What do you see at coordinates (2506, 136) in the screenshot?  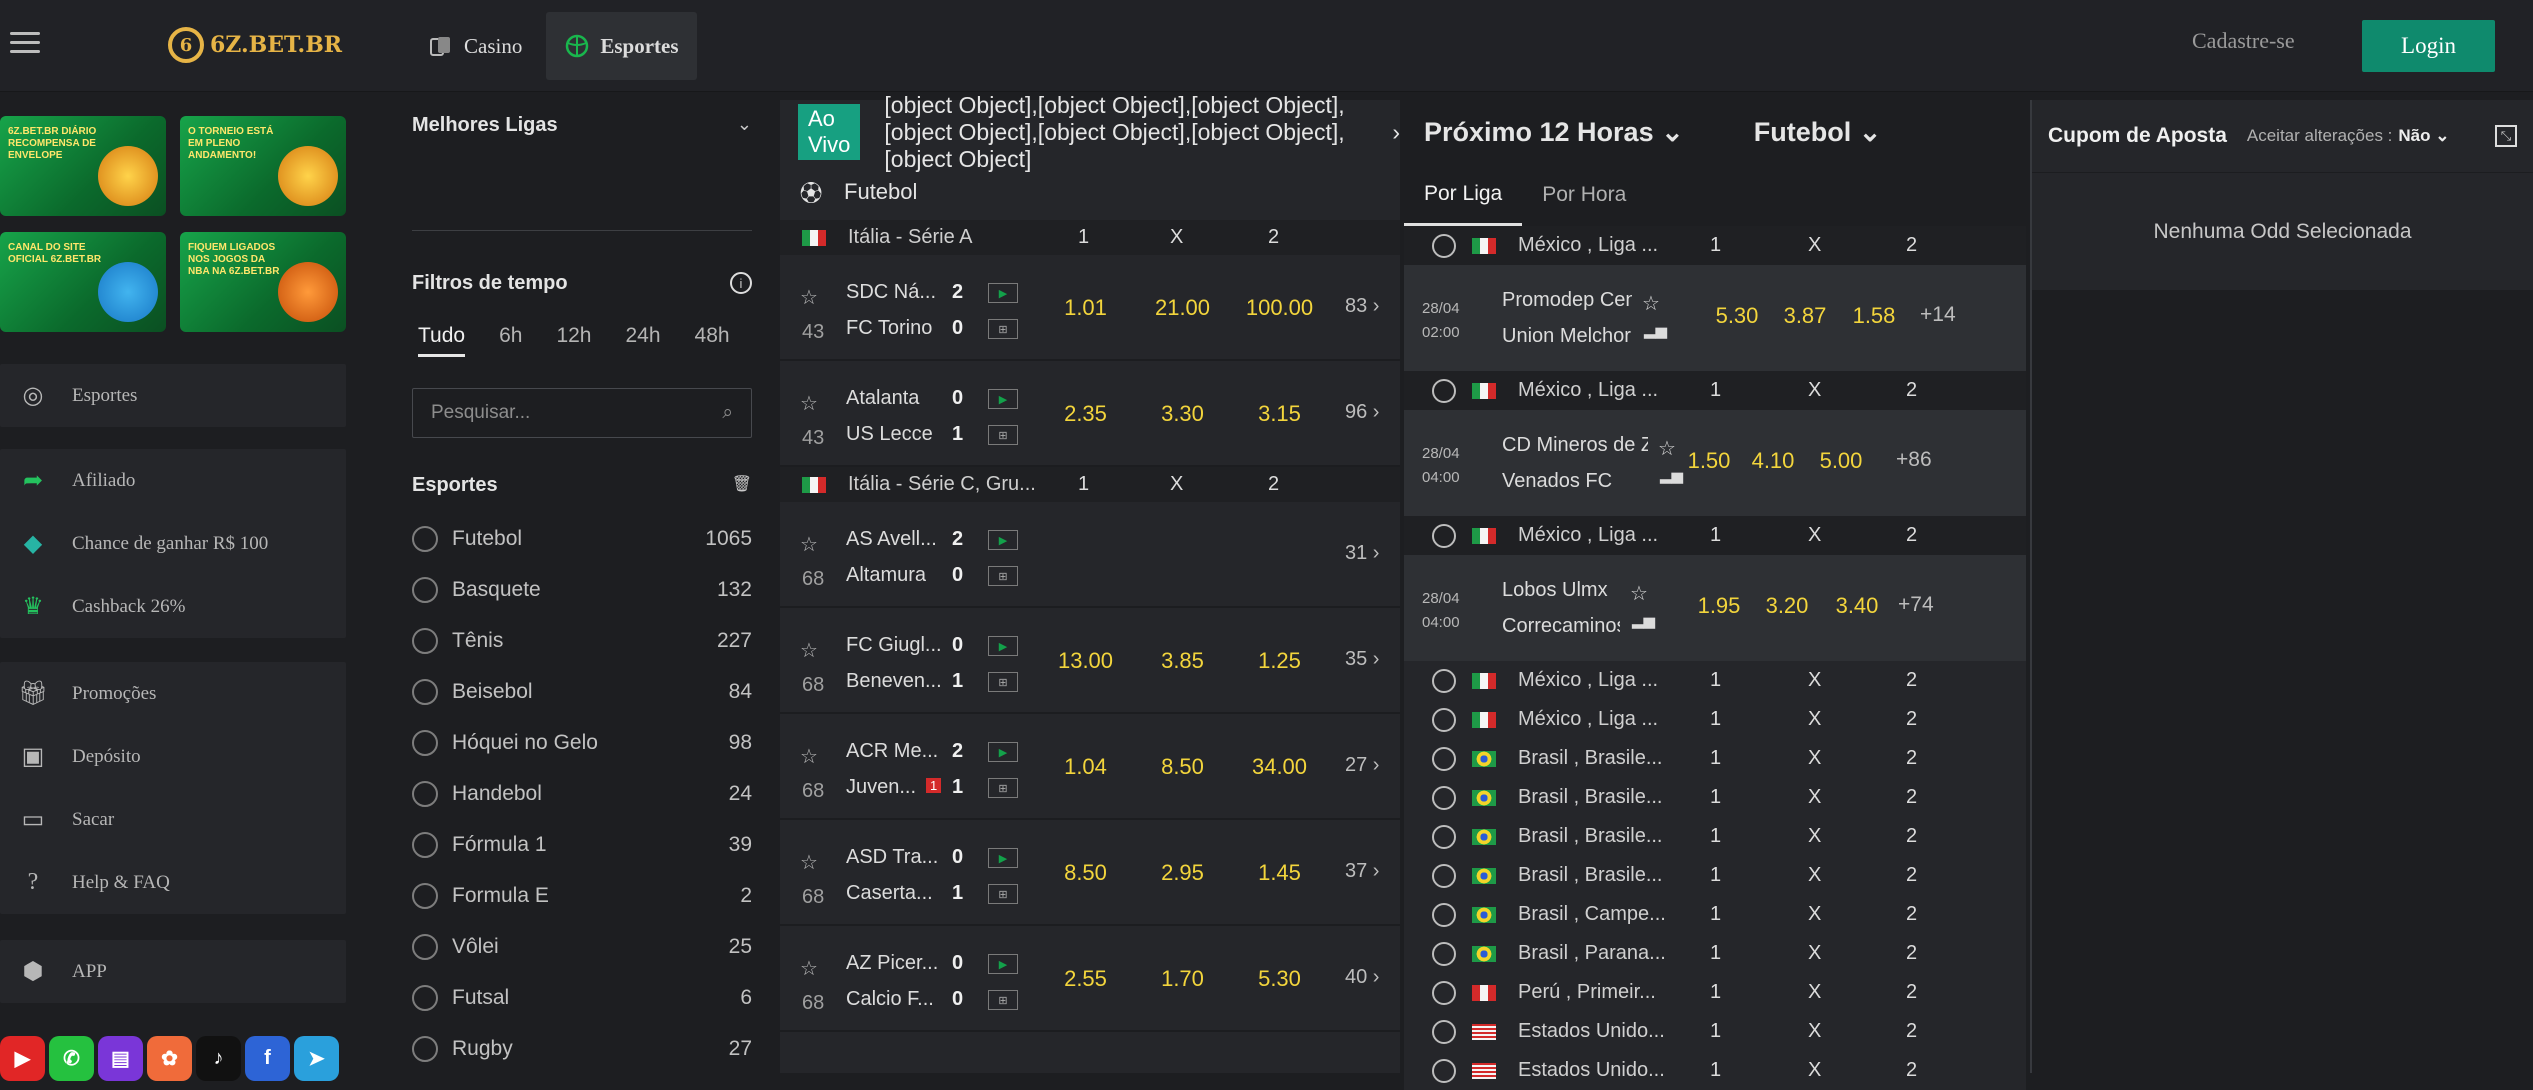 I see `expand-icon: ⤡` at bounding box center [2506, 136].